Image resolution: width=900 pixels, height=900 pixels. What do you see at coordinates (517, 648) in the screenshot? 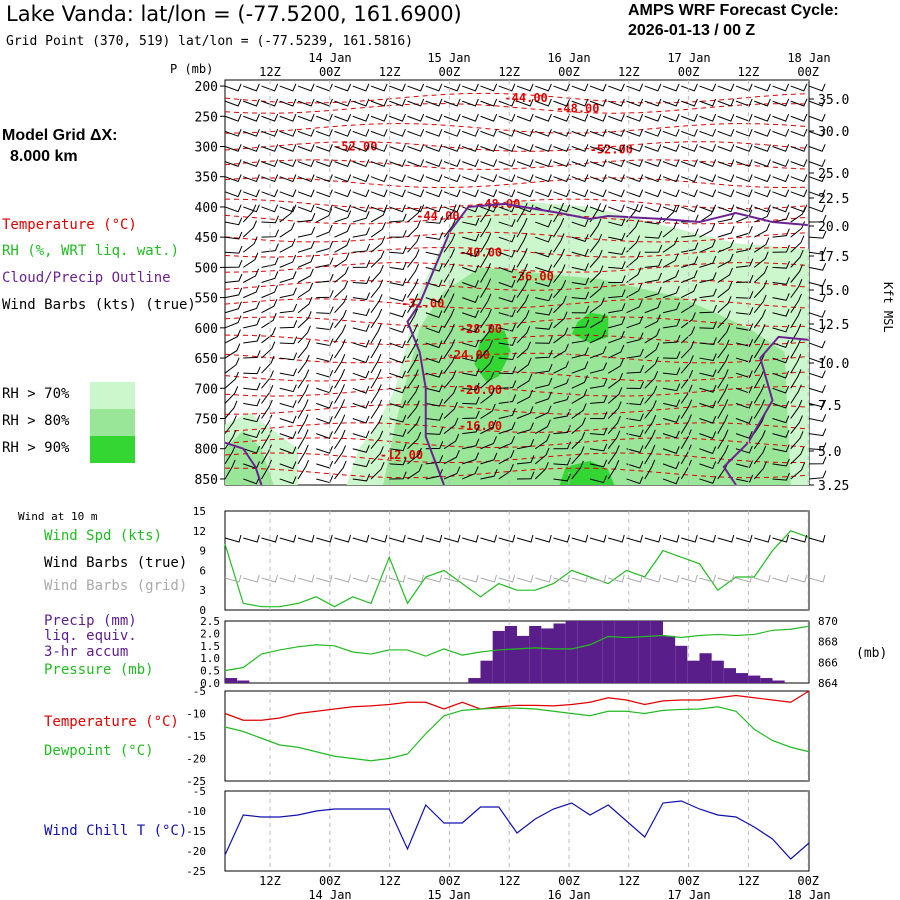
I see `pressure-line` at bounding box center [517, 648].